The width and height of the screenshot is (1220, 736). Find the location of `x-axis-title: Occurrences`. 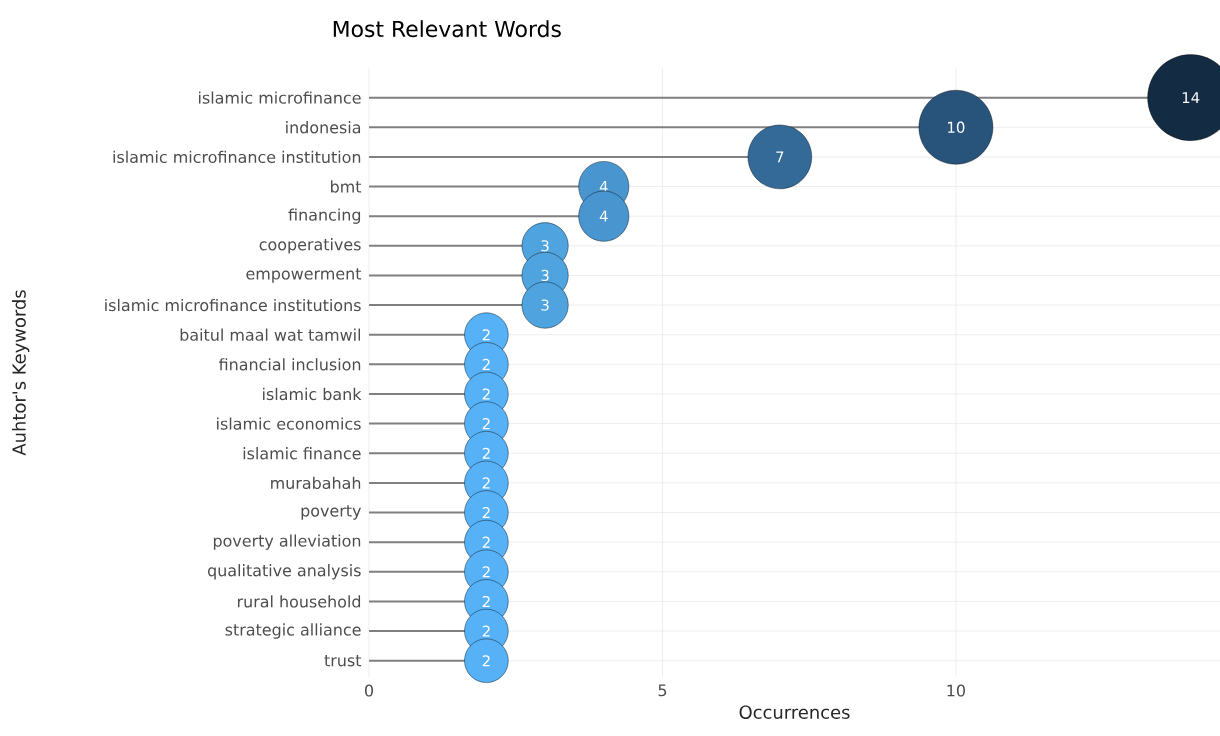

x-axis-title: Occurrences is located at coordinates (794, 712).